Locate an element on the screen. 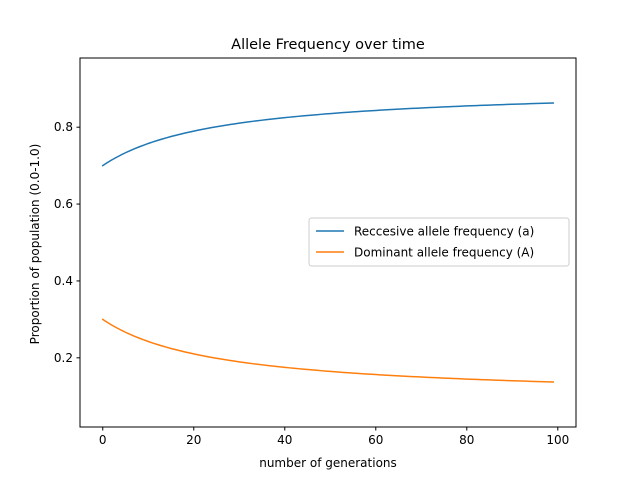 The width and height of the screenshot is (640, 480). y-axis-label: Proportion of population (0.0-1.0) is located at coordinates (35, 244).